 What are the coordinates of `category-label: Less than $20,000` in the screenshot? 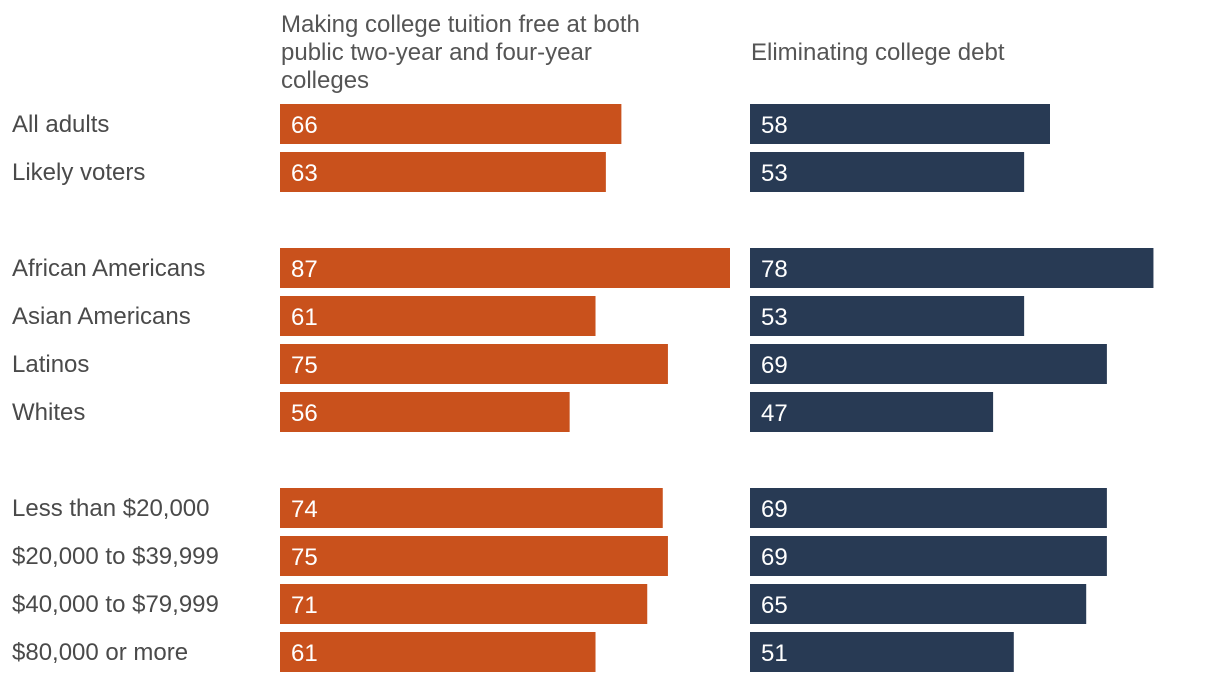 It's located at (111, 508).